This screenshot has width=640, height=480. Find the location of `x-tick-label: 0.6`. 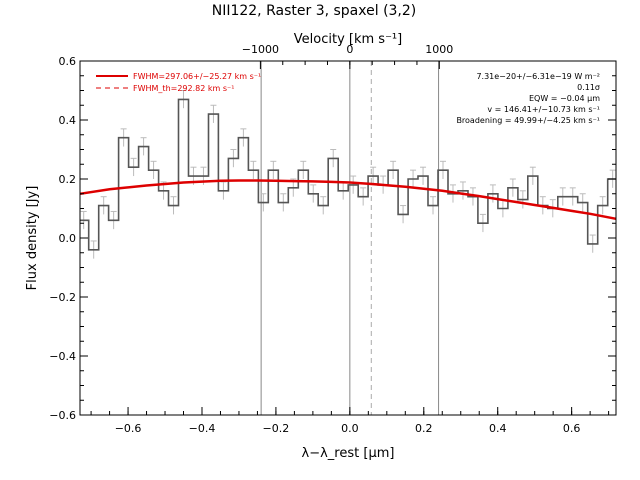

x-tick-label: 0.6 is located at coordinates (572, 428).